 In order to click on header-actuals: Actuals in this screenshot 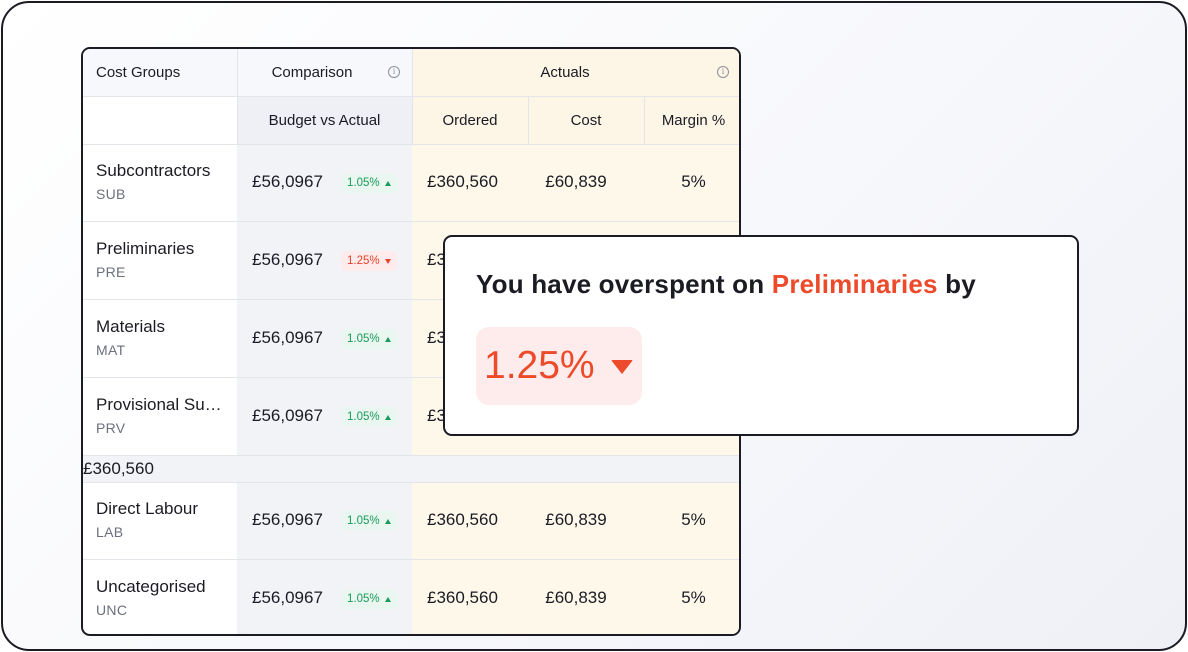, I will do `click(565, 72)`.